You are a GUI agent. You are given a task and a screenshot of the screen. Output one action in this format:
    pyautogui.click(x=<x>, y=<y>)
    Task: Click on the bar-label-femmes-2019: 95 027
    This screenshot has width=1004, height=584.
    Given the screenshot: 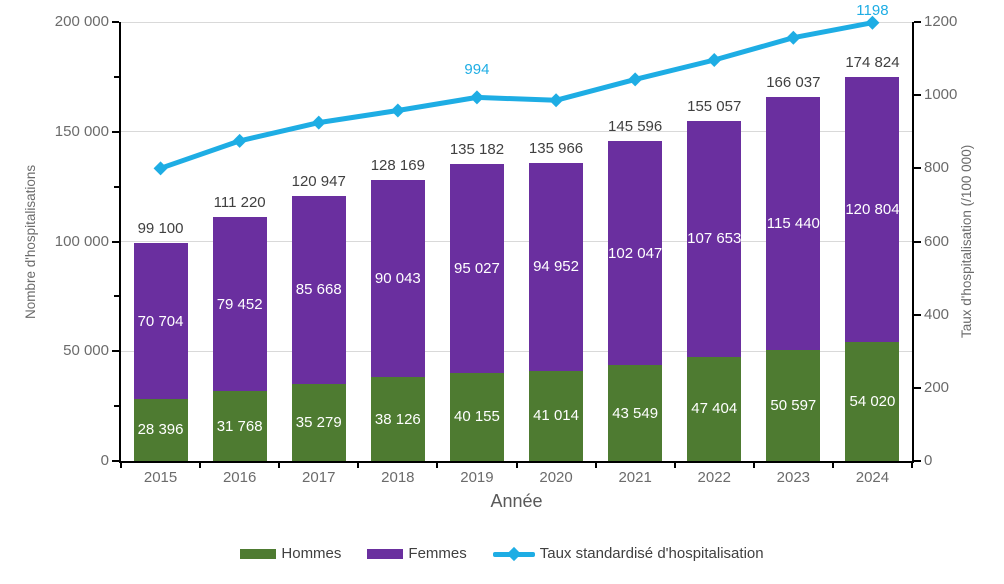 What is the action you would take?
    pyautogui.click(x=476, y=269)
    